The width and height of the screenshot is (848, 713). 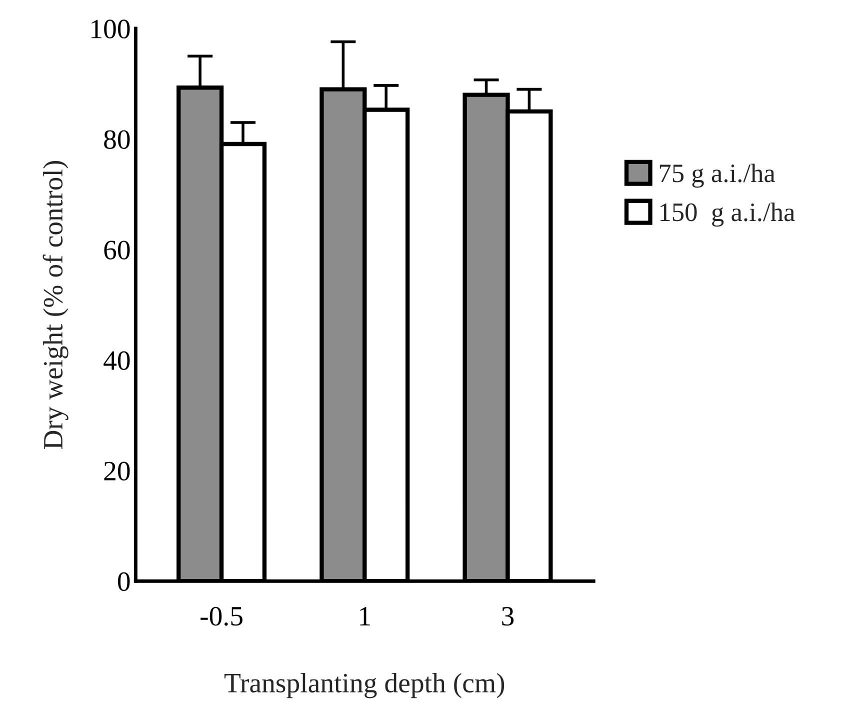 What do you see at coordinates (221, 616) in the screenshot?
I see `x-tick-label: -0.5` at bounding box center [221, 616].